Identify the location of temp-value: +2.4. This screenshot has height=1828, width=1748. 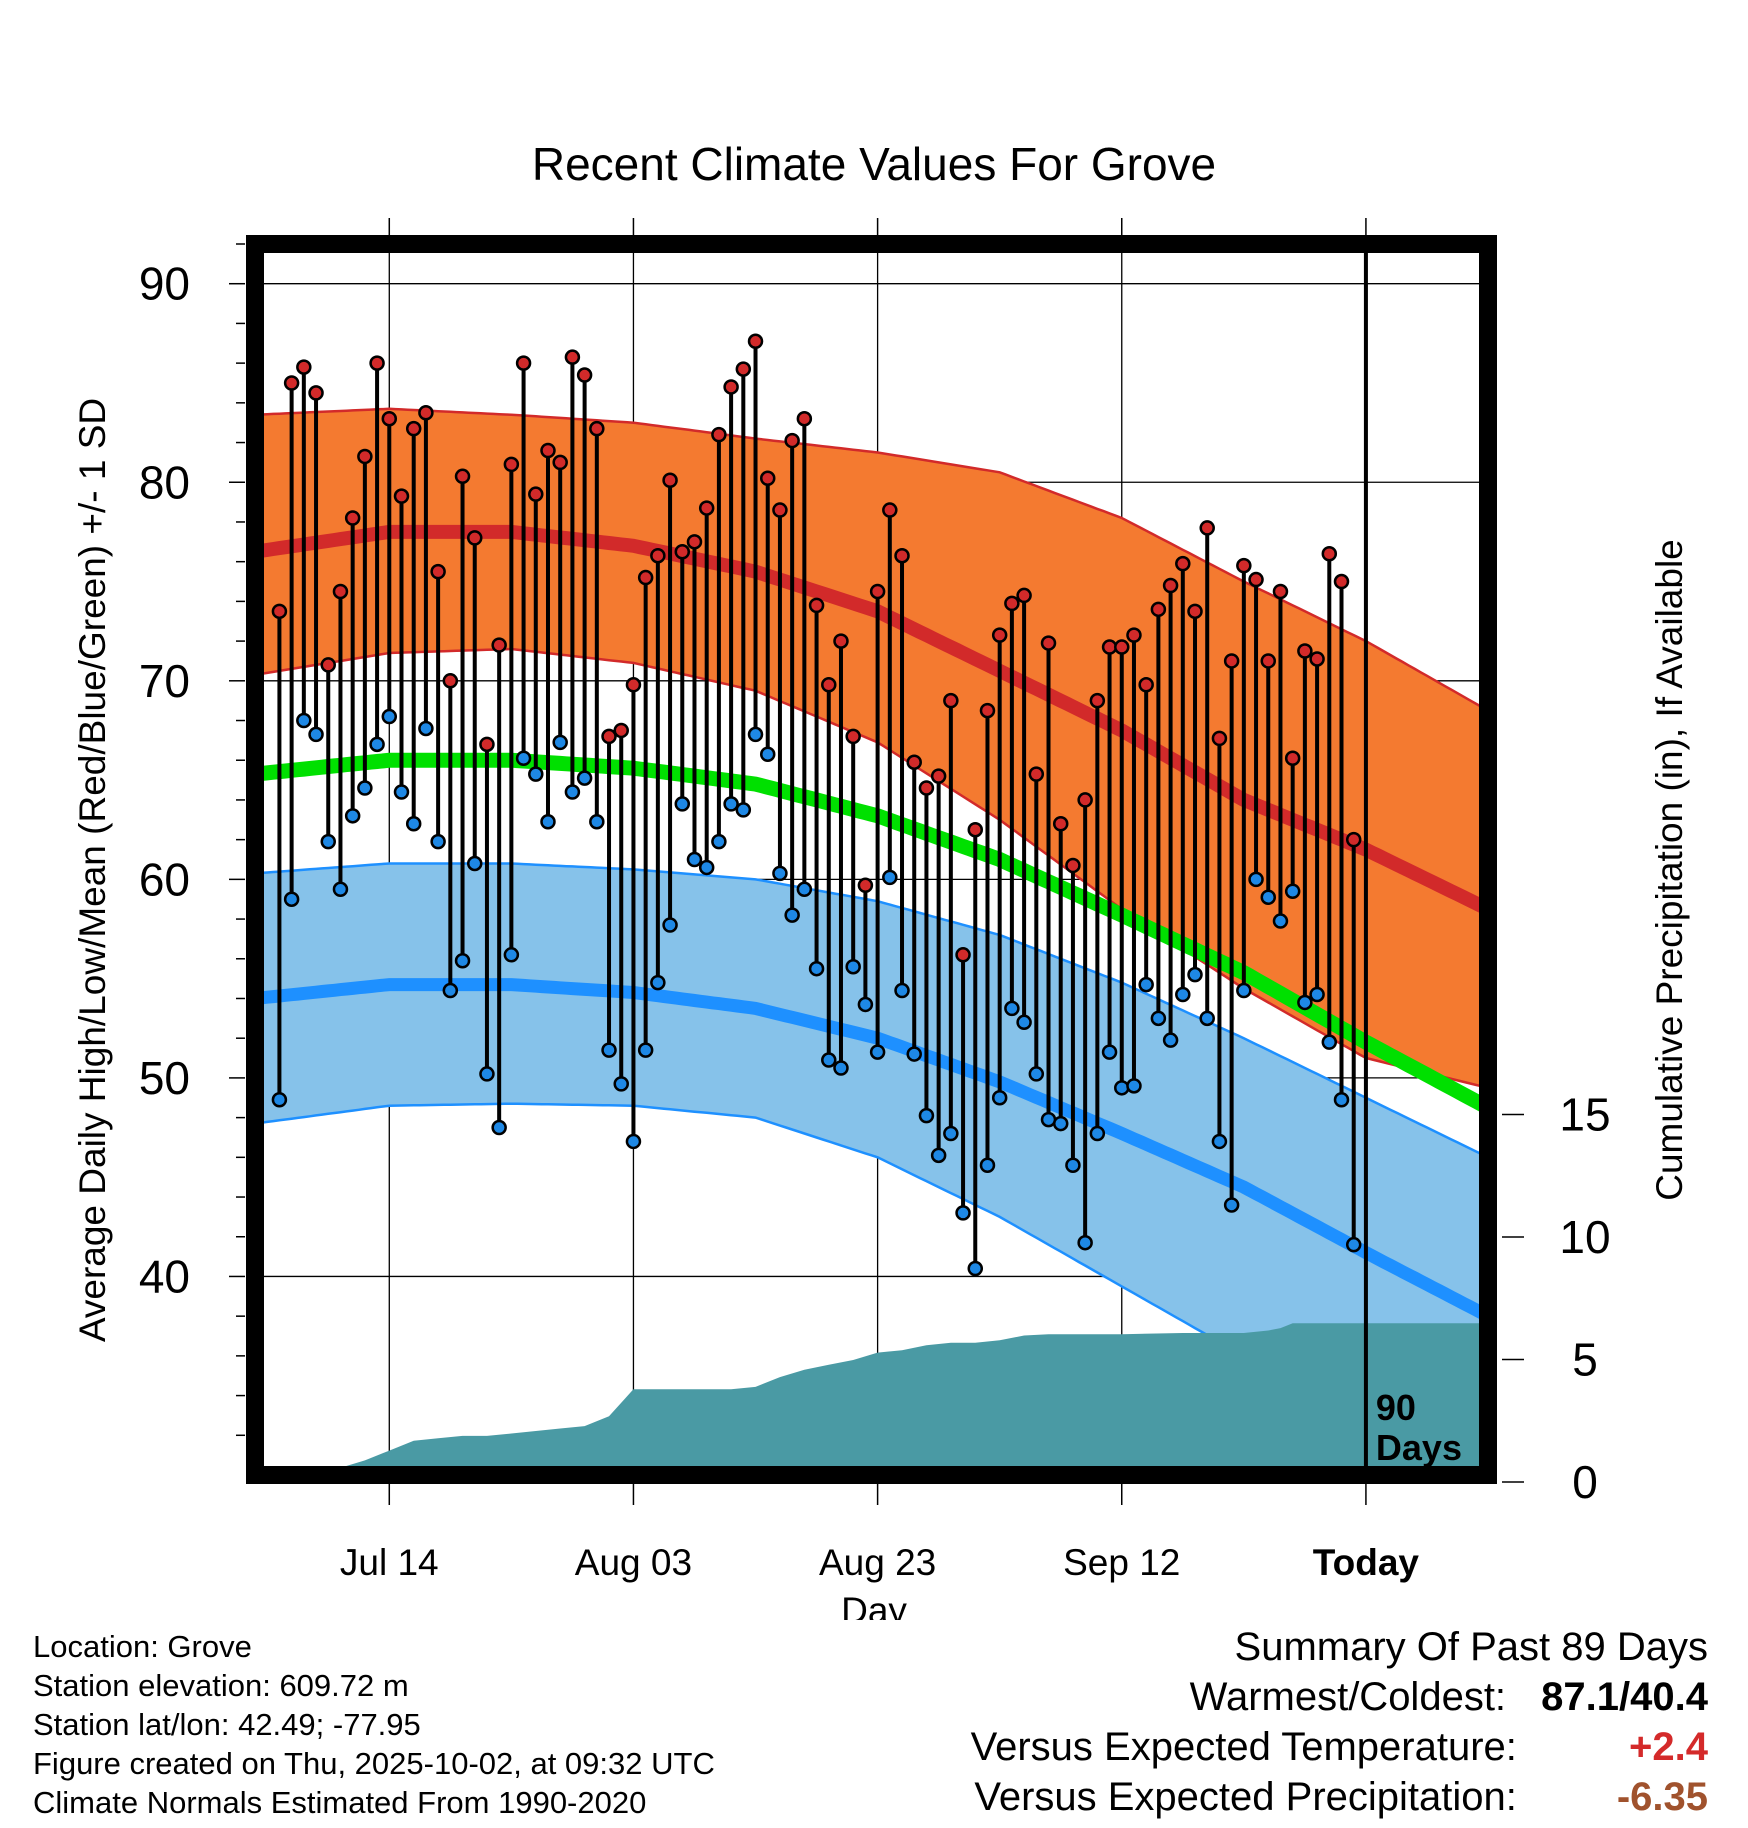
(1668, 1747).